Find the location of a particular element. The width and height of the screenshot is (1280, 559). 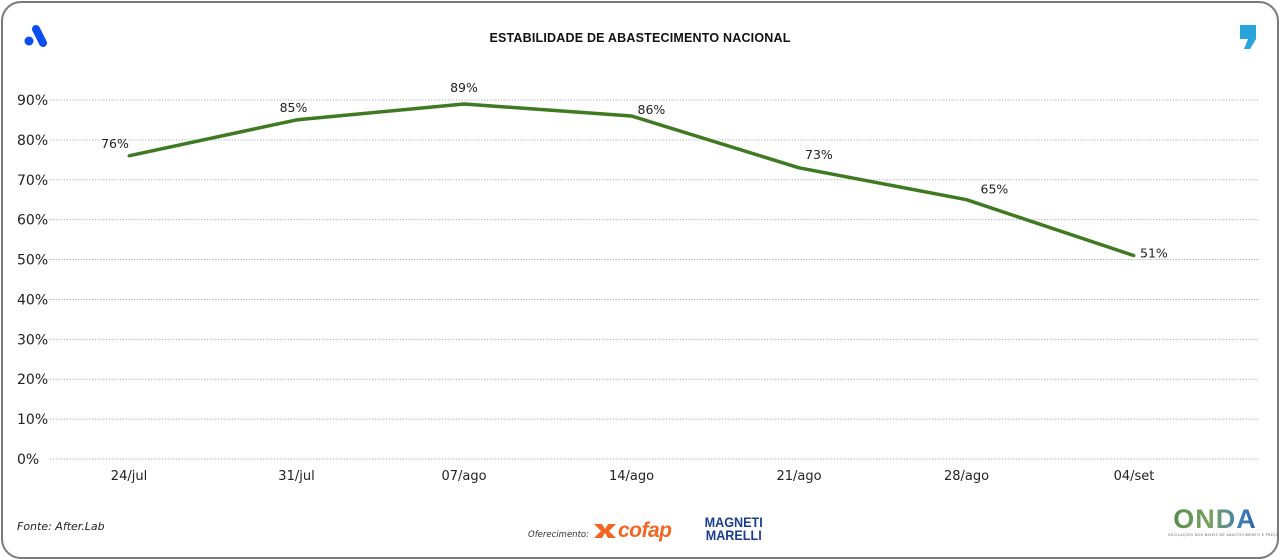

x-tick-label: 21/ago is located at coordinates (798, 476).